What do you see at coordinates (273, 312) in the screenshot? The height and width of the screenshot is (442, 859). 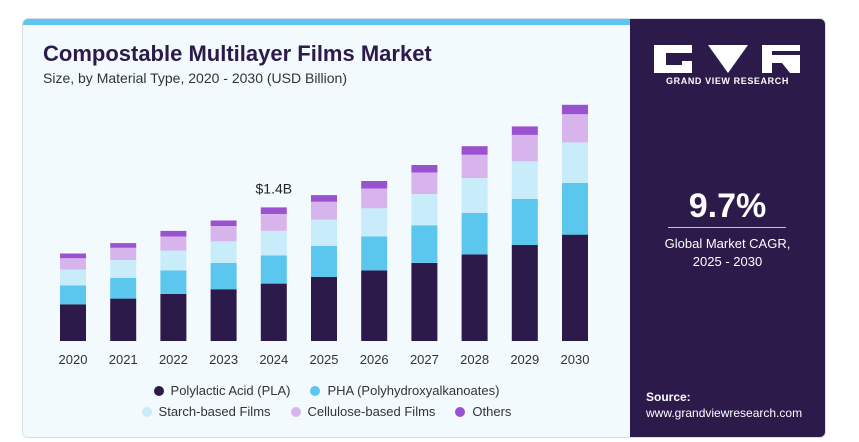 I see `bar-segment-2024-polylactic-acid-pla` at bounding box center [273, 312].